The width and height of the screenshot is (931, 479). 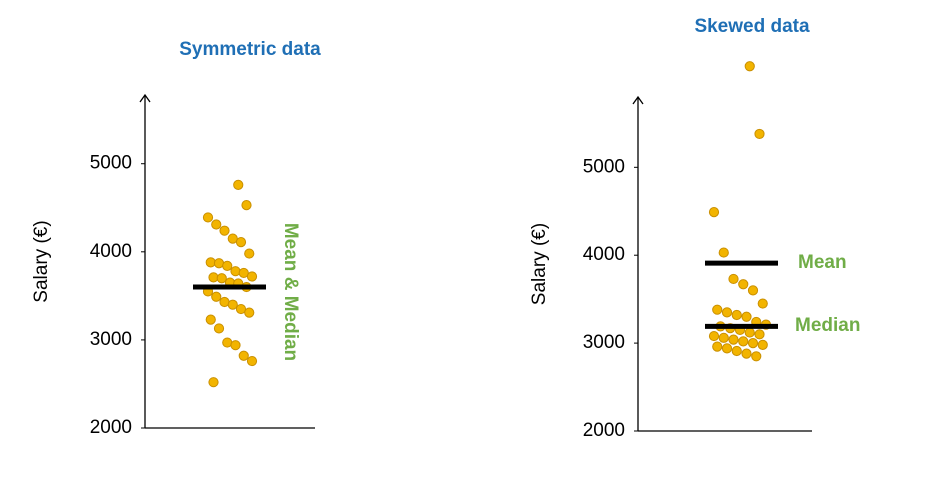 What do you see at coordinates (827, 325) in the screenshot?
I see `annotation: Median` at bounding box center [827, 325].